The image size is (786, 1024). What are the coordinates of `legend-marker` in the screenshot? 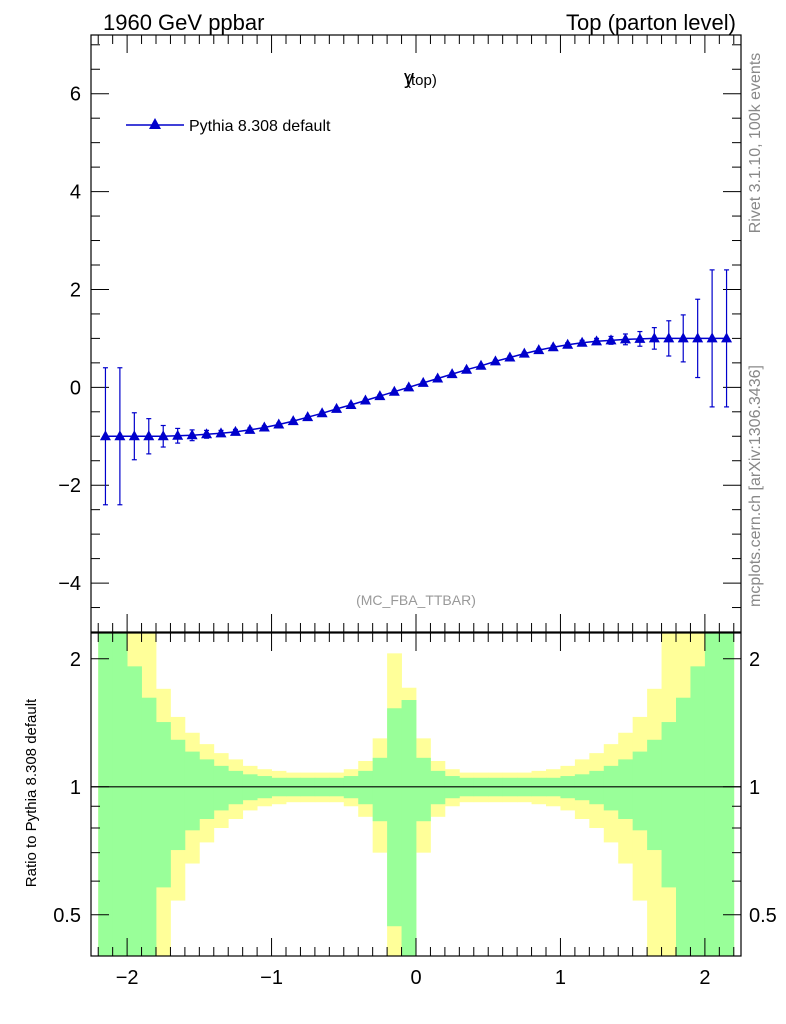 It's located at (155, 123).